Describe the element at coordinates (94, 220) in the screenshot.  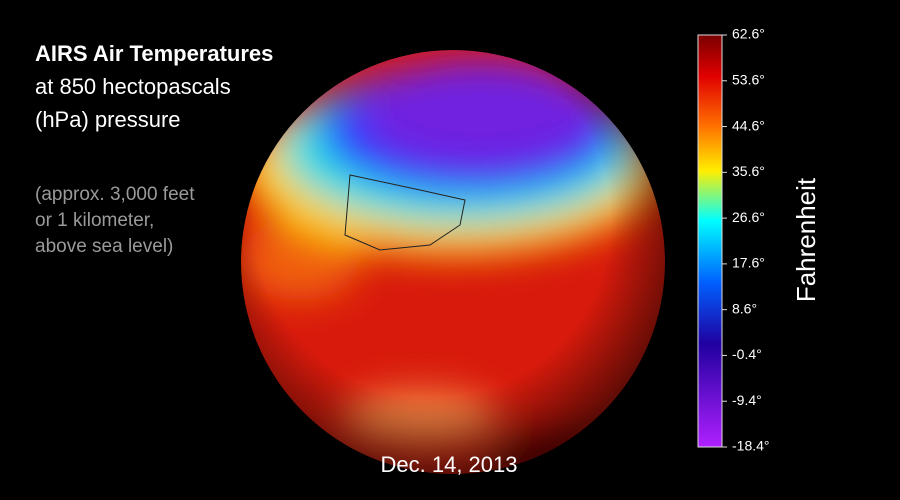
I see `note: or 1 kilometer,` at that location.